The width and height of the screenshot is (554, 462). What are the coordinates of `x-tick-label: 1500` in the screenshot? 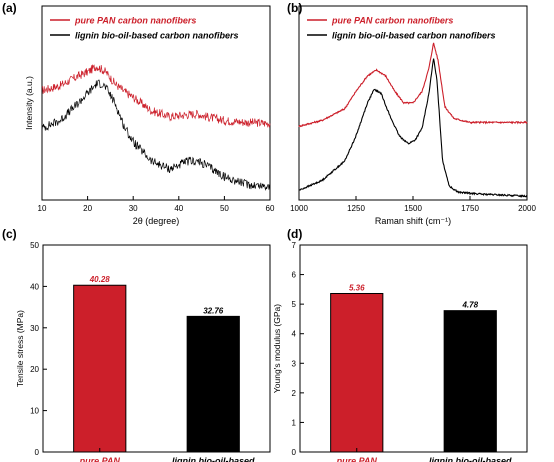 It's located at (413, 208).